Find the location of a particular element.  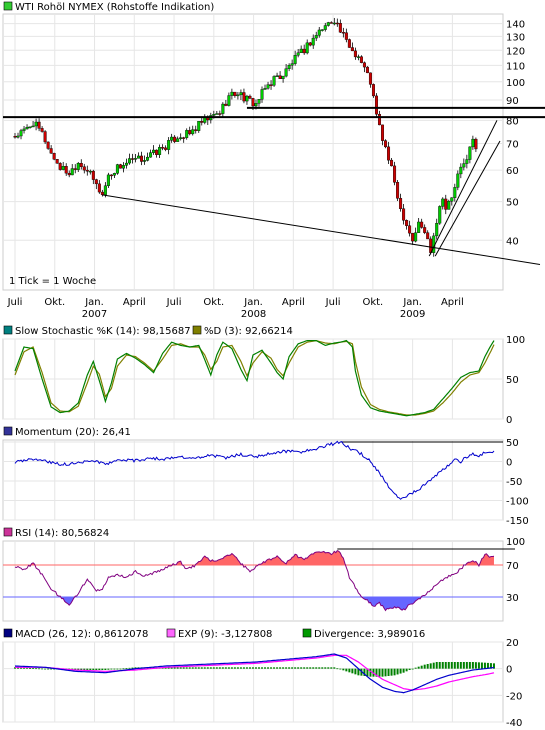

rsi-y-tick-label-0: 30 is located at coordinates (512, 598).